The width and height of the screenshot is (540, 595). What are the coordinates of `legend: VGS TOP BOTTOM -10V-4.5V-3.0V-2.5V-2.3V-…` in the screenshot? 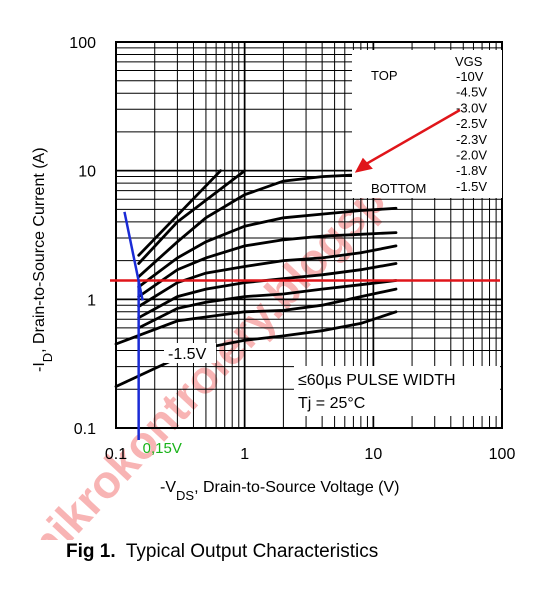 It's located at (427, 124).